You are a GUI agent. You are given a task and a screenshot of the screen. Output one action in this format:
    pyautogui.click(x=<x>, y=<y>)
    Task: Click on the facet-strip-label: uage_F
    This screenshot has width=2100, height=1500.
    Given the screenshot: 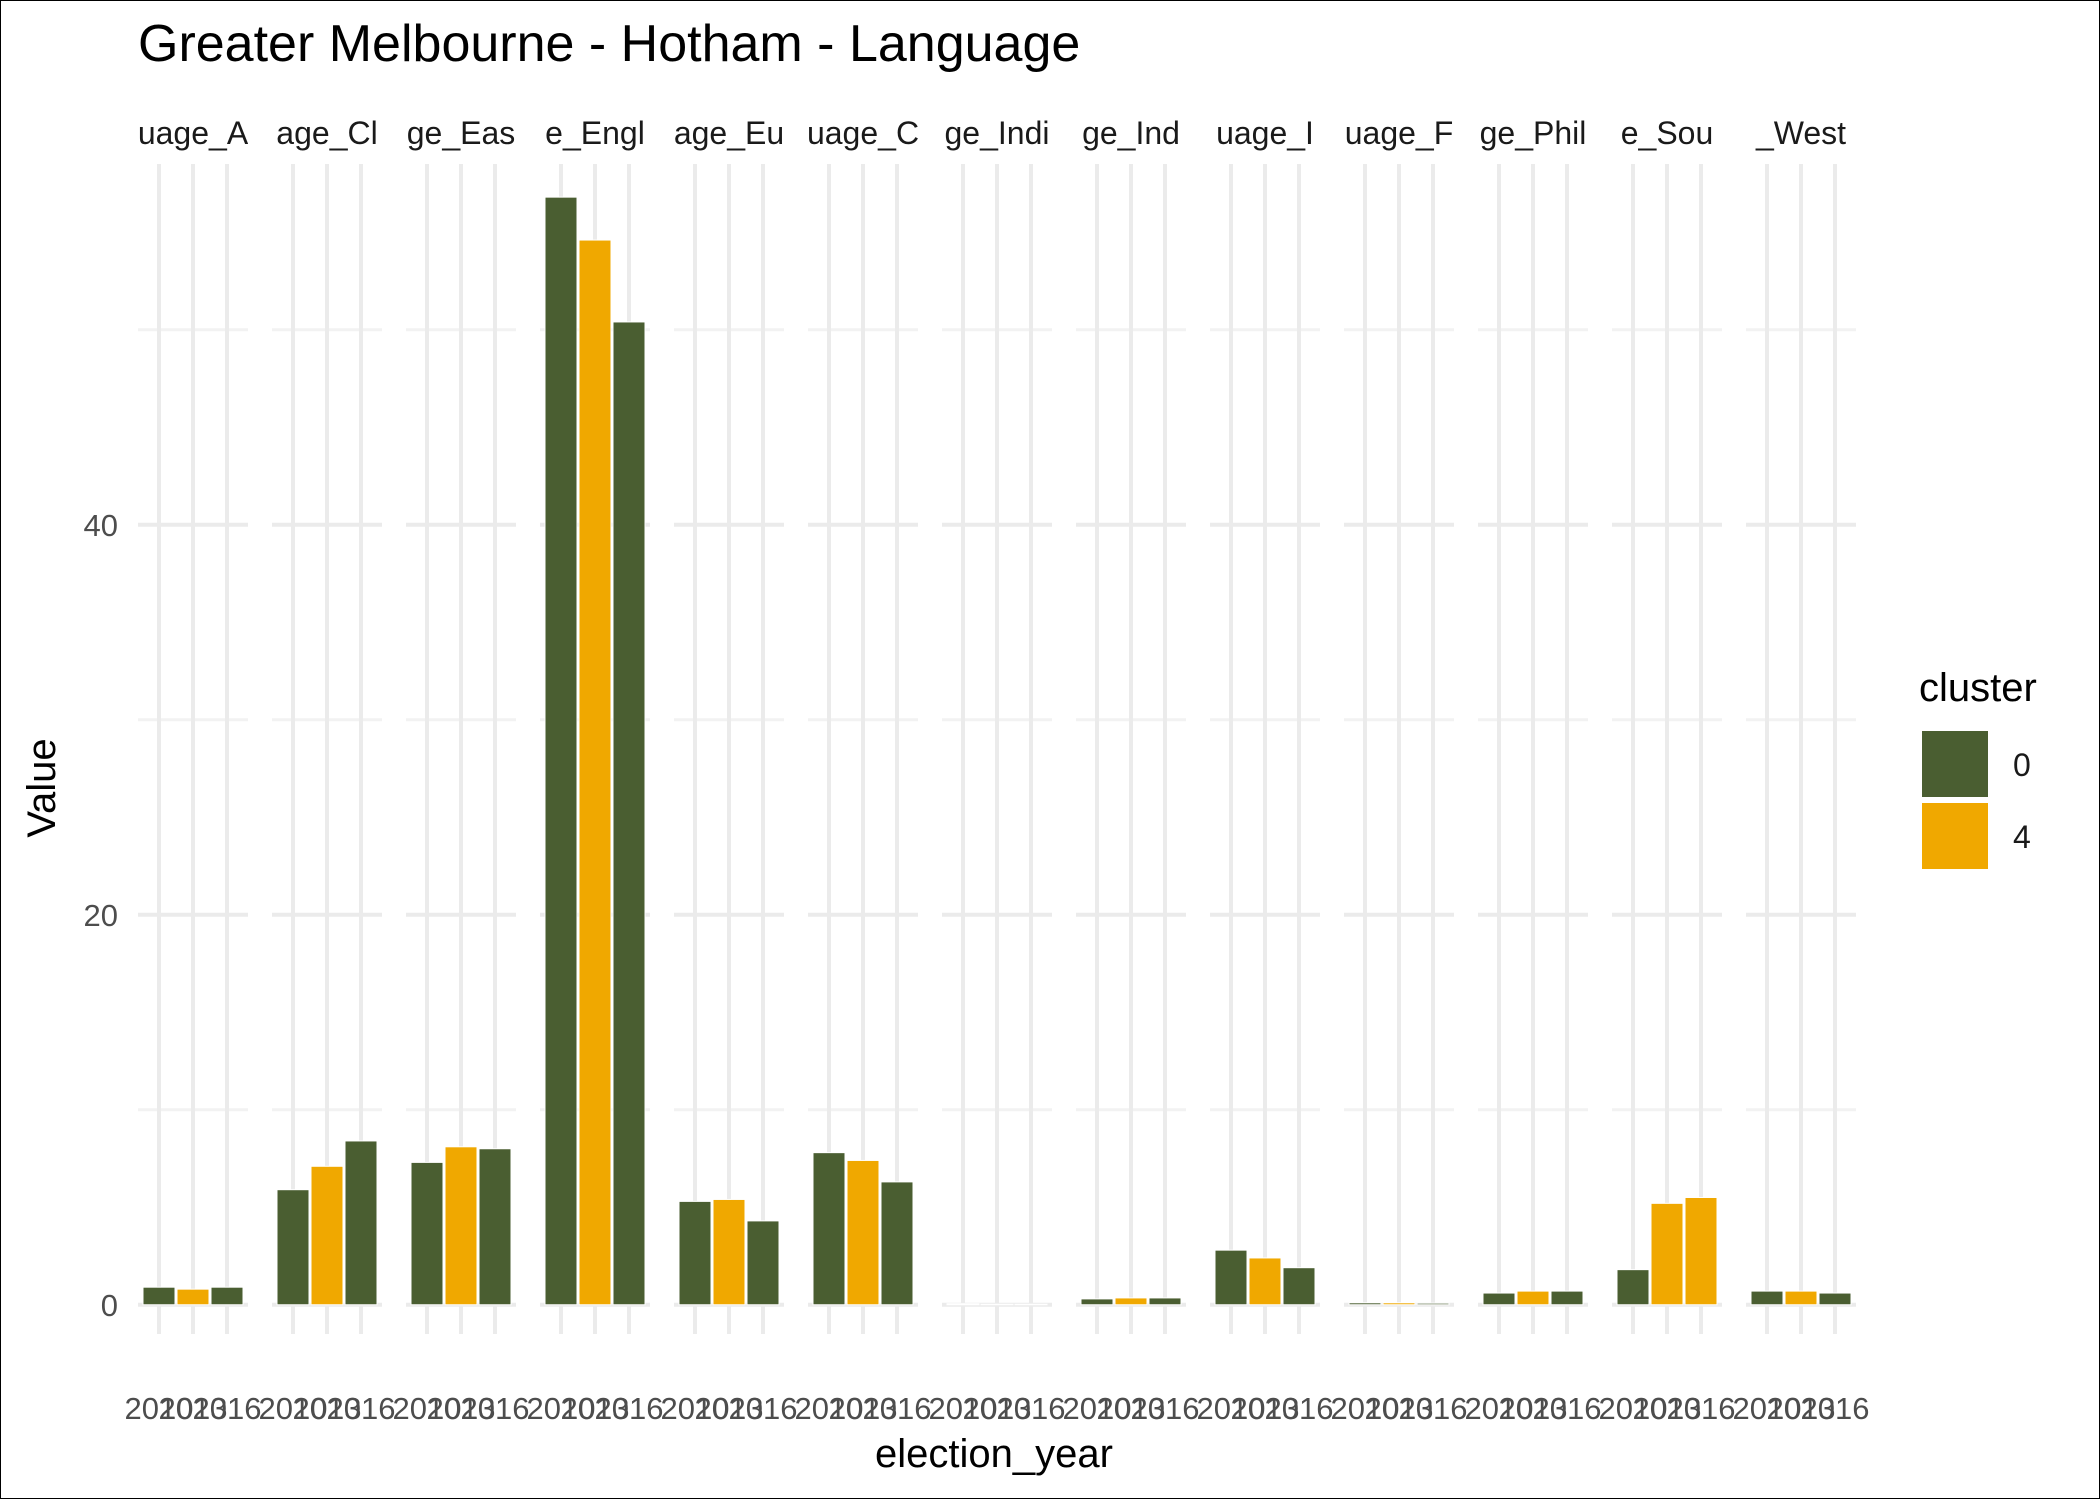 What is the action you would take?
    pyautogui.click(x=1399, y=133)
    